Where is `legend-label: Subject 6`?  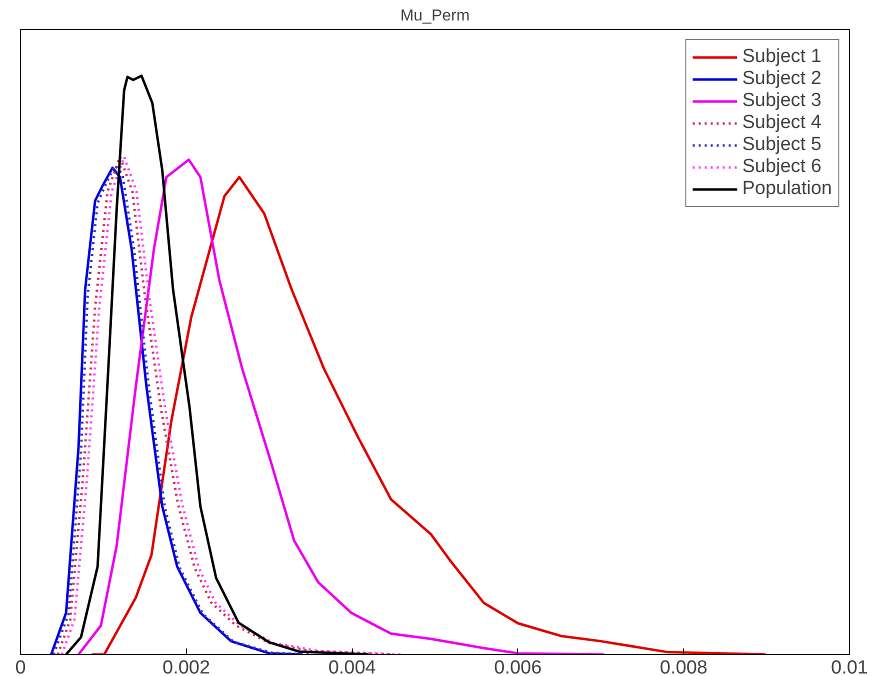
legend-label: Subject 6 is located at coordinates (782, 167).